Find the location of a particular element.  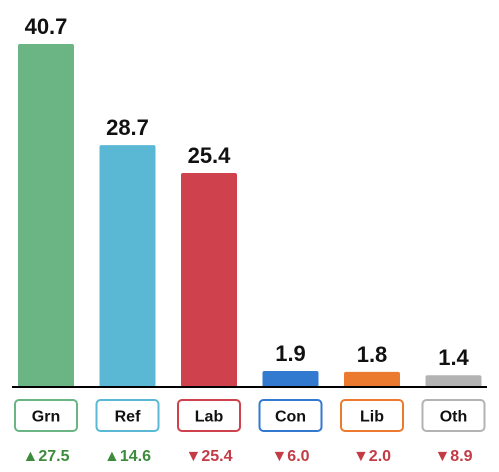

bar-grn is located at coordinates (46, 215).